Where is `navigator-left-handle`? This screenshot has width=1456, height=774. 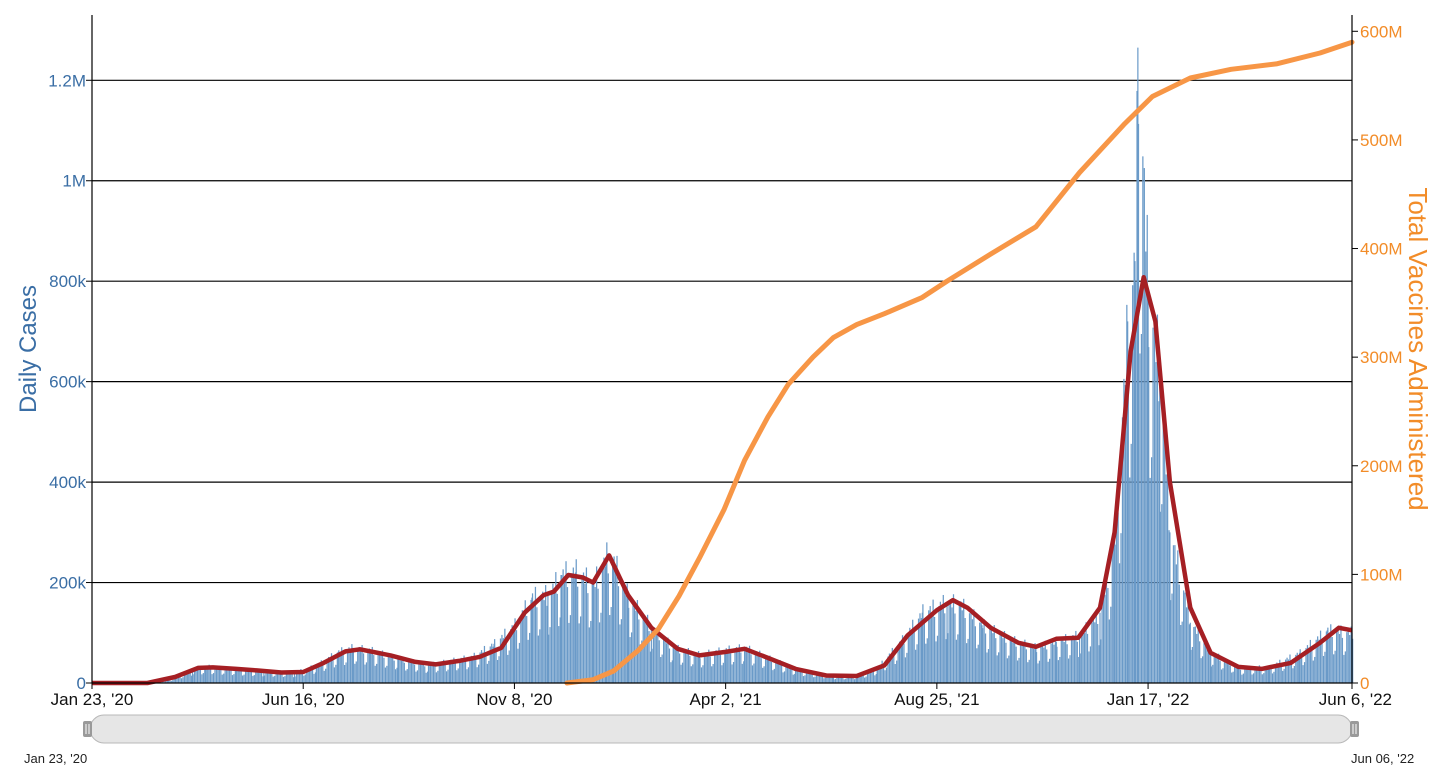 navigator-left-handle is located at coordinates (87, 729).